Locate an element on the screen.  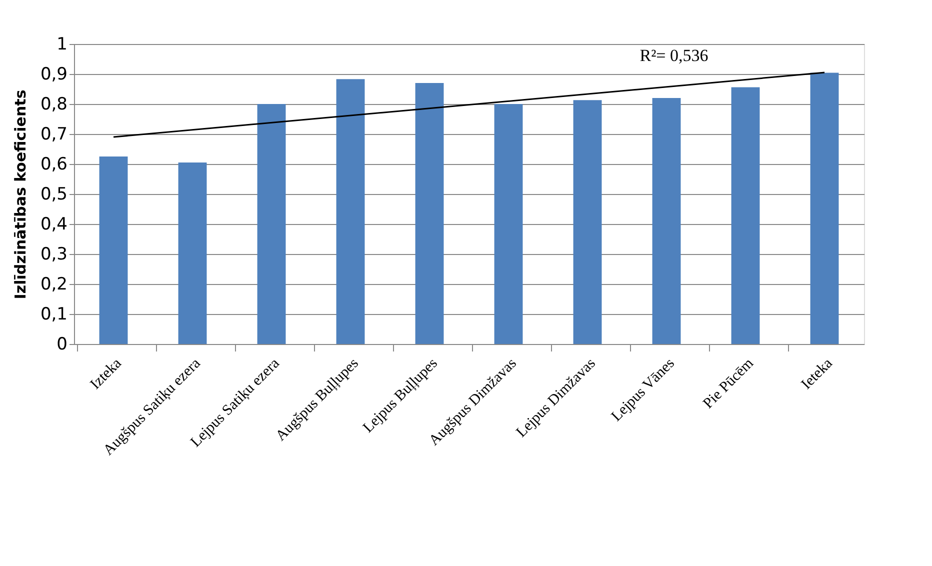
y-tick-label: 0,2 is located at coordinates (54, 284).